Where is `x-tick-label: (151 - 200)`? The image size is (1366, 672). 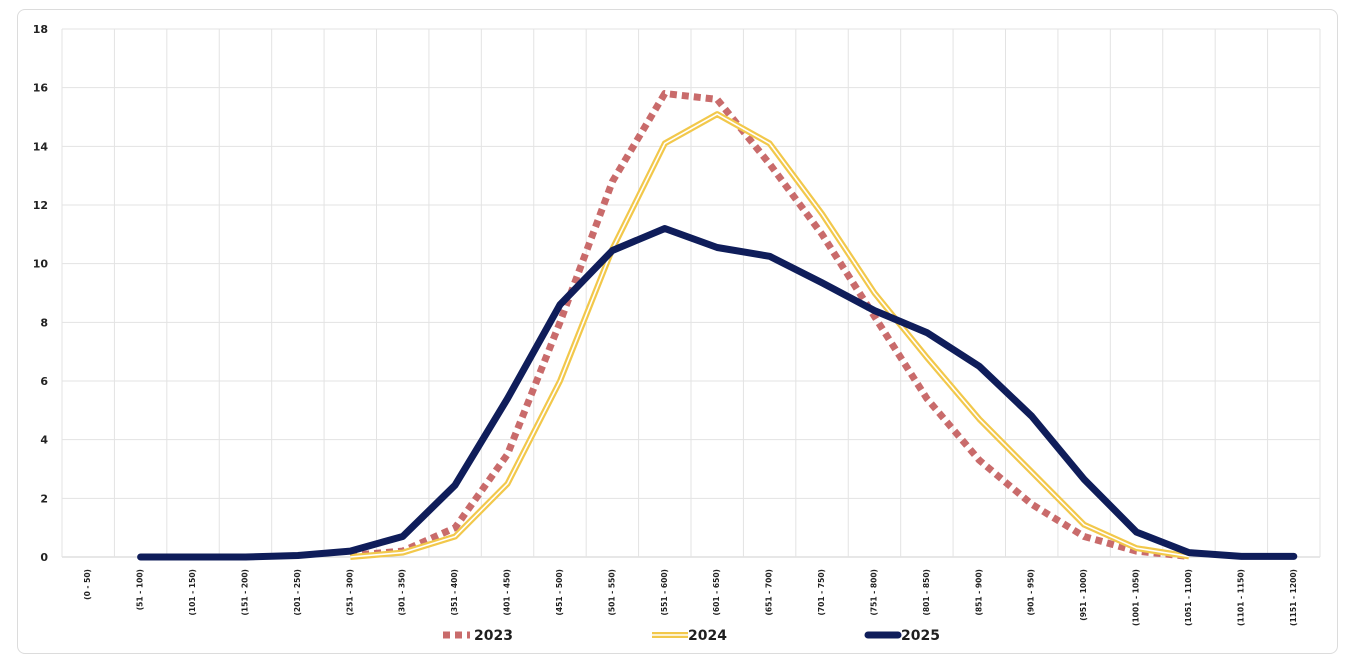
x-tick-label: (151 - 200) is located at coordinates (244, 592).